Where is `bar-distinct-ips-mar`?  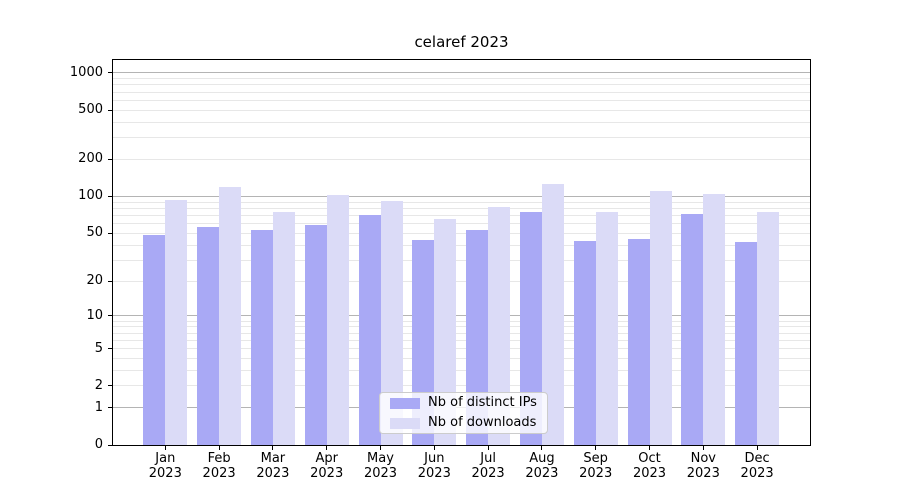 bar-distinct-ips-mar is located at coordinates (261, 337).